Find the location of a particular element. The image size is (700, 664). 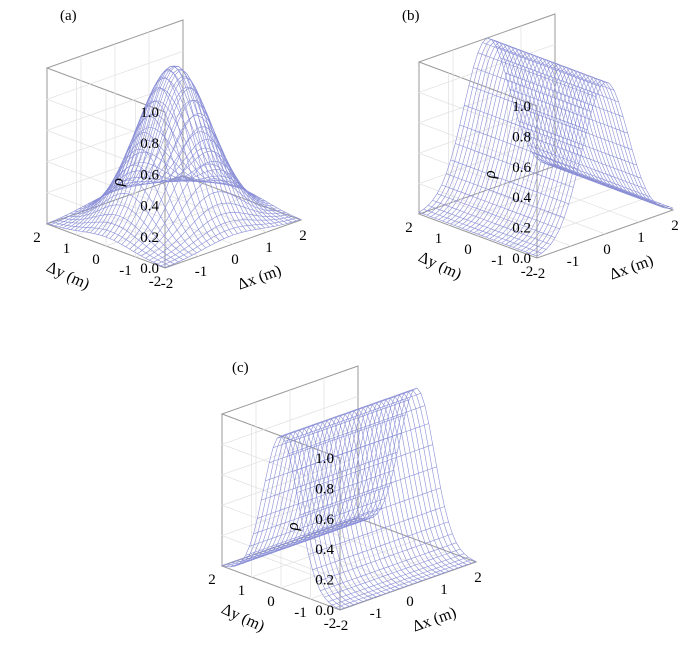

panel-label: (b) is located at coordinates (411, 16).